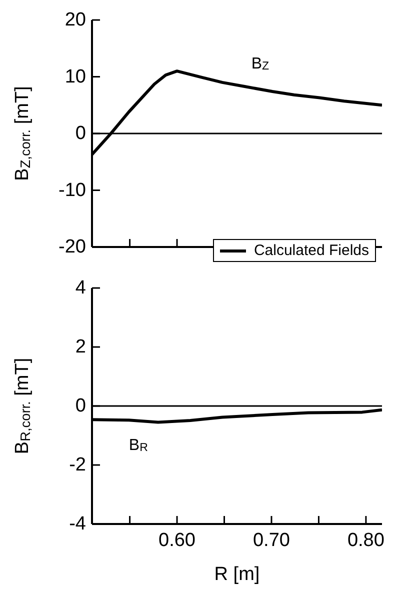 The height and width of the screenshot is (597, 406). Describe the element at coordinates (311, 250) in the screenshot. I see `legend-label: Calculated Fields` at that location.